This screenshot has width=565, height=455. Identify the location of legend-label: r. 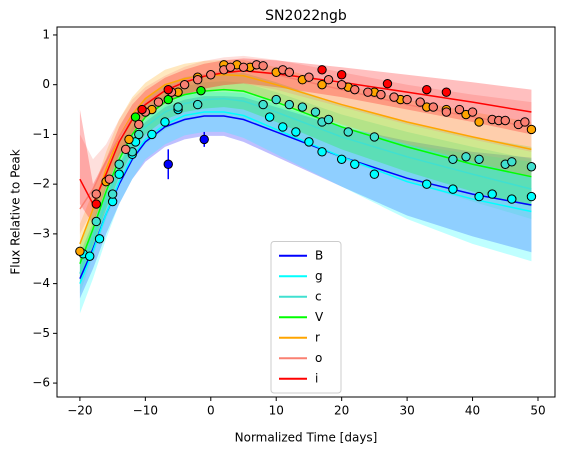
(317, 337).